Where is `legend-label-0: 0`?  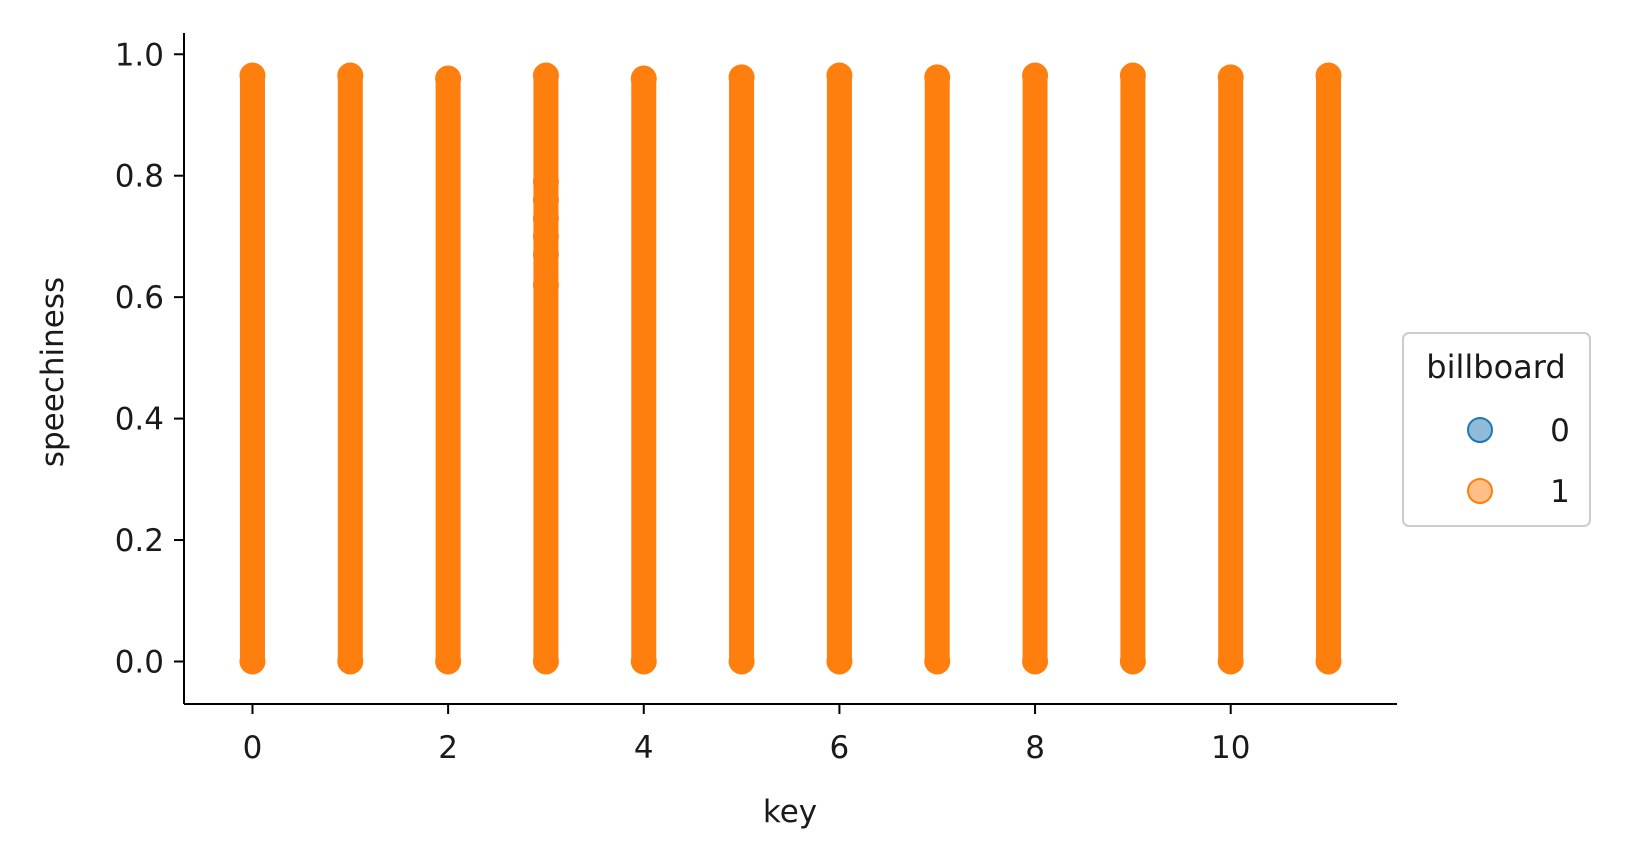
legend-label-0: 0 is located at coordinates (1560, 431).